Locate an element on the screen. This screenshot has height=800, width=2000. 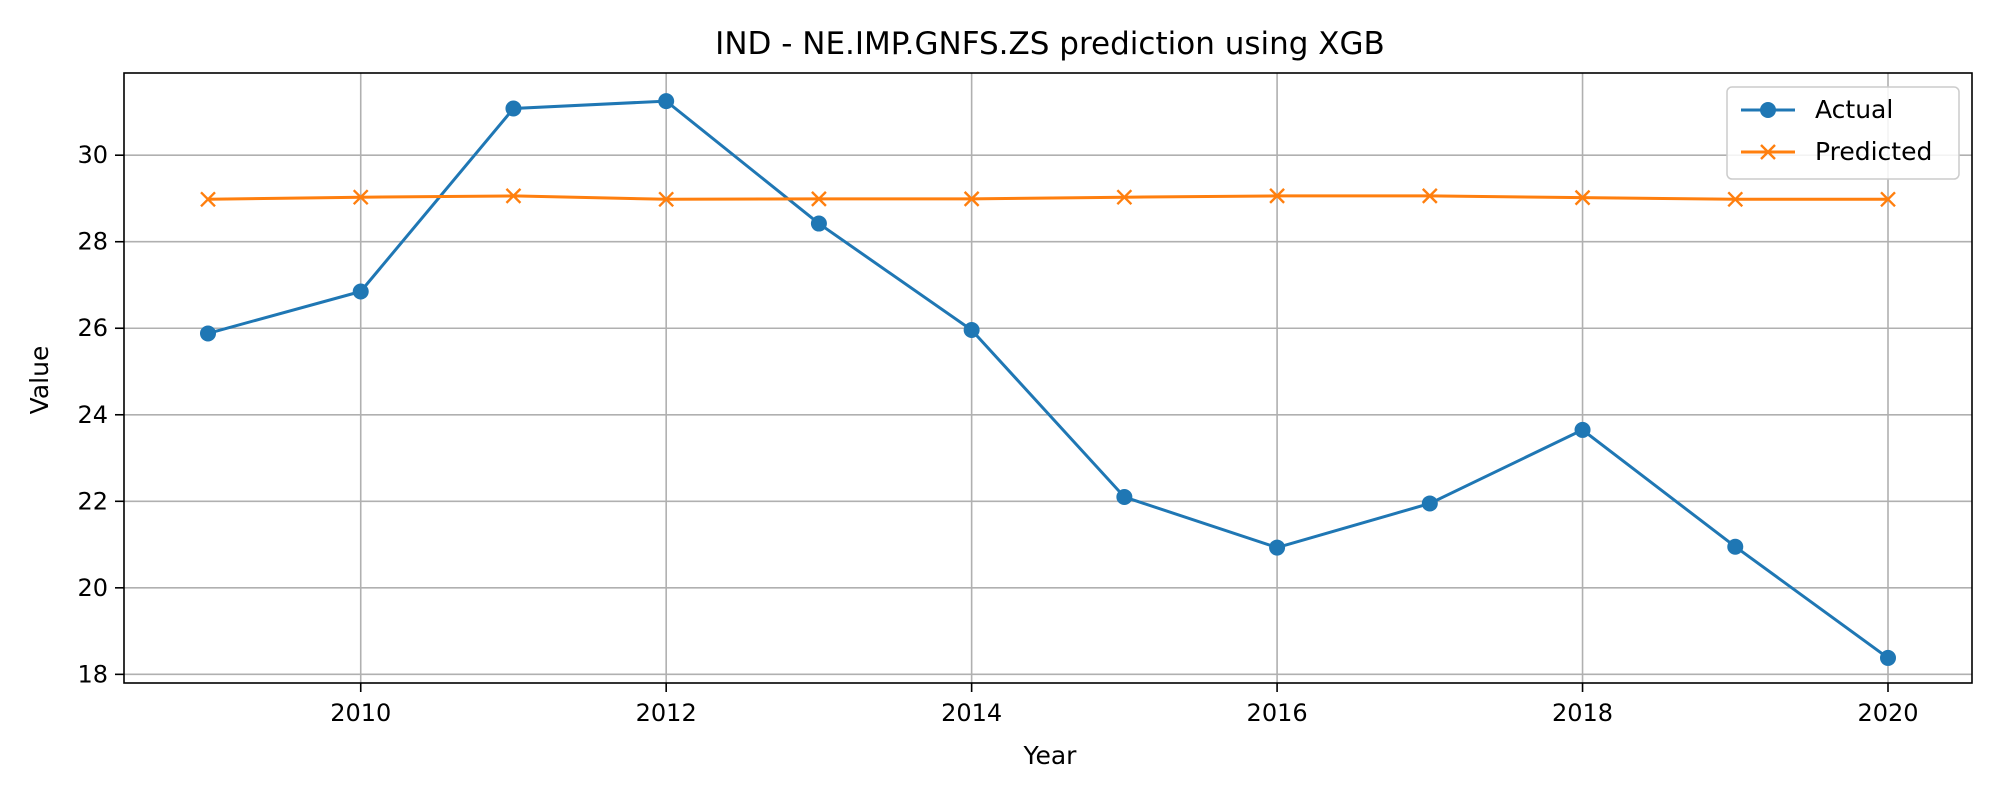
y-tick-label: 30 is located at coordinates (92, 155).